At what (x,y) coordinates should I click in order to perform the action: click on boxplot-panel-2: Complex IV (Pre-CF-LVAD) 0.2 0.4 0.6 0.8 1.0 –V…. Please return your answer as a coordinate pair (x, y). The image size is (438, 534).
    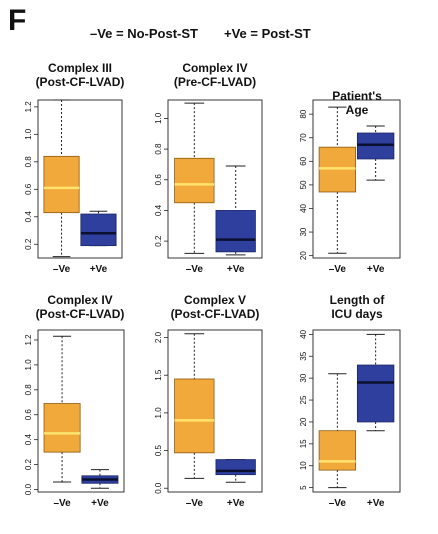
    Looking at the image, I should click on (208, 168).